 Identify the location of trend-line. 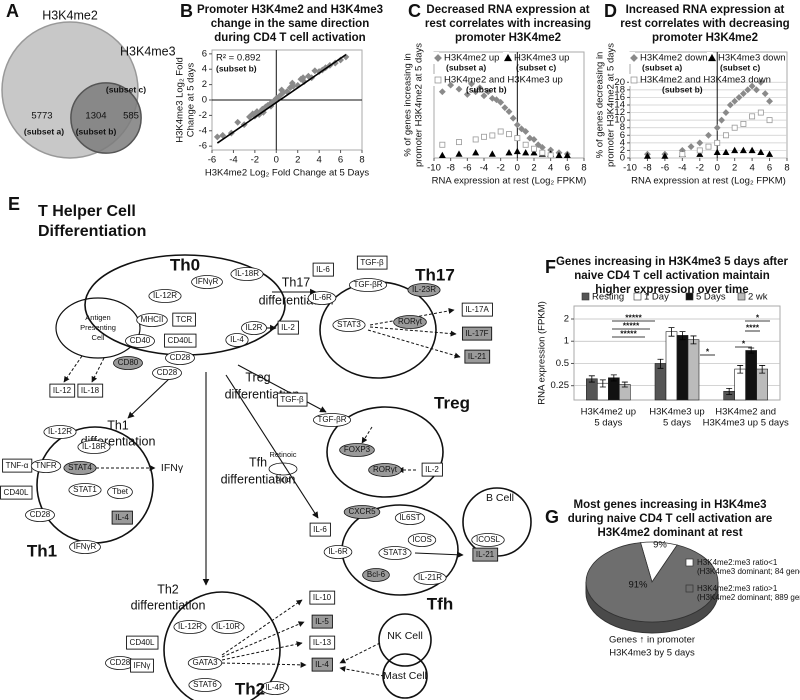
(281, 98).